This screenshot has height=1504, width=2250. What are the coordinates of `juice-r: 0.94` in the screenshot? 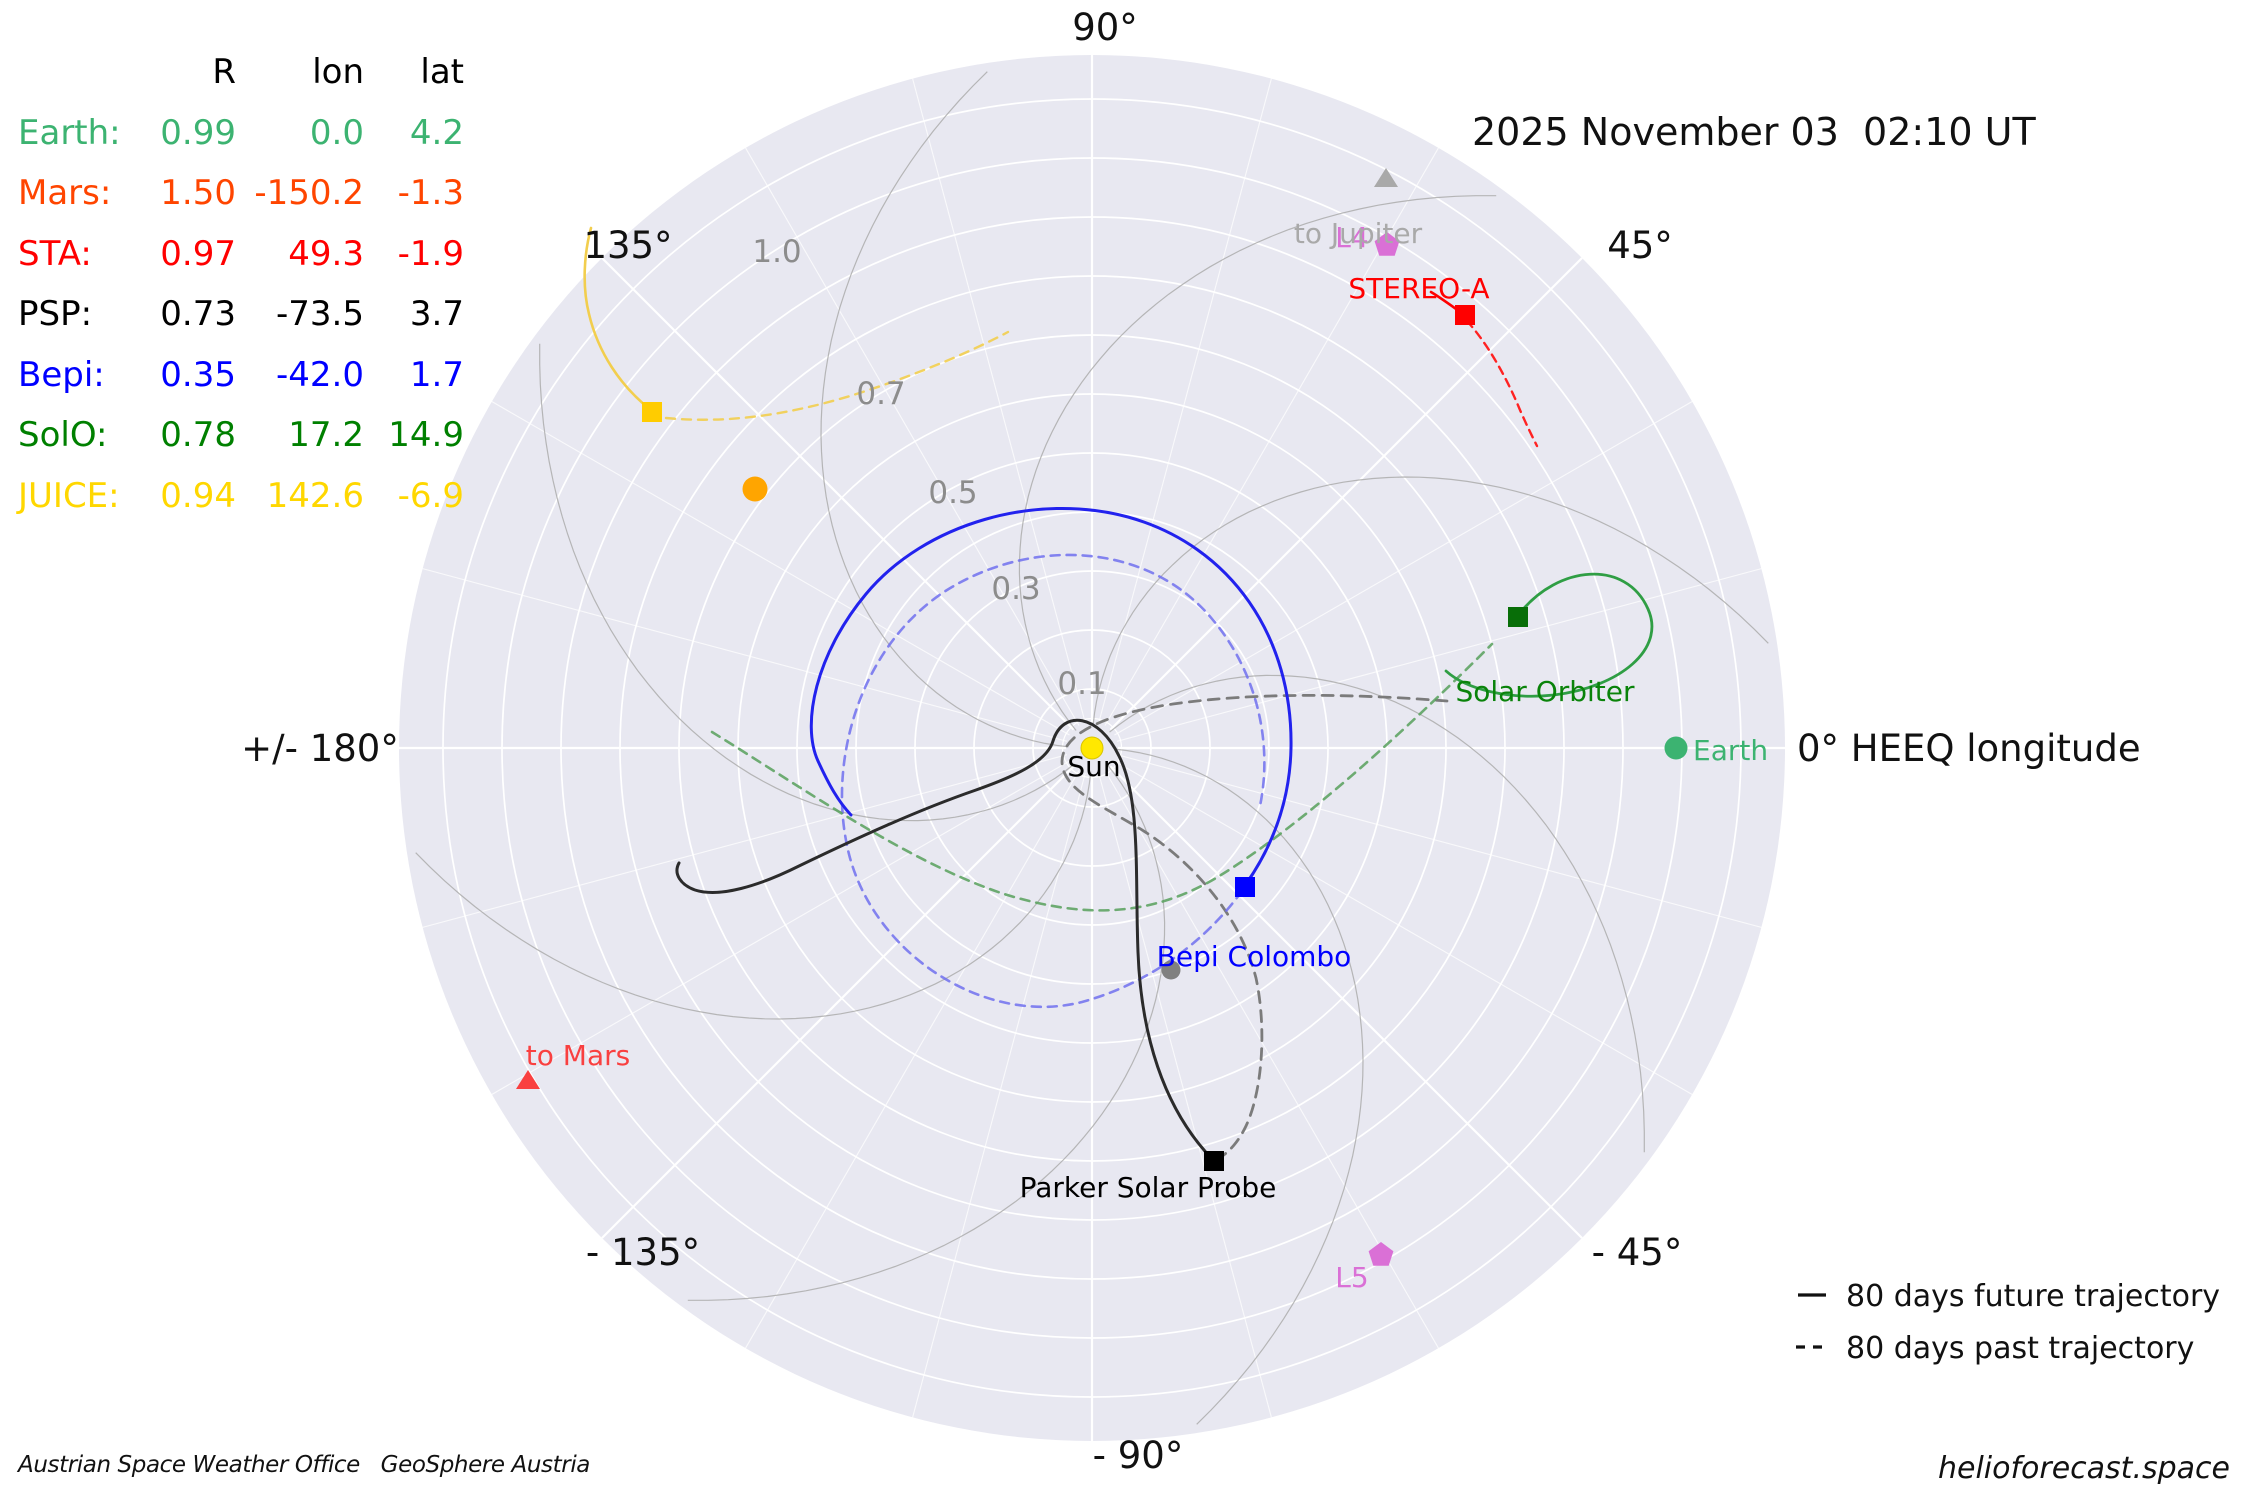 It's located at (198, 495).